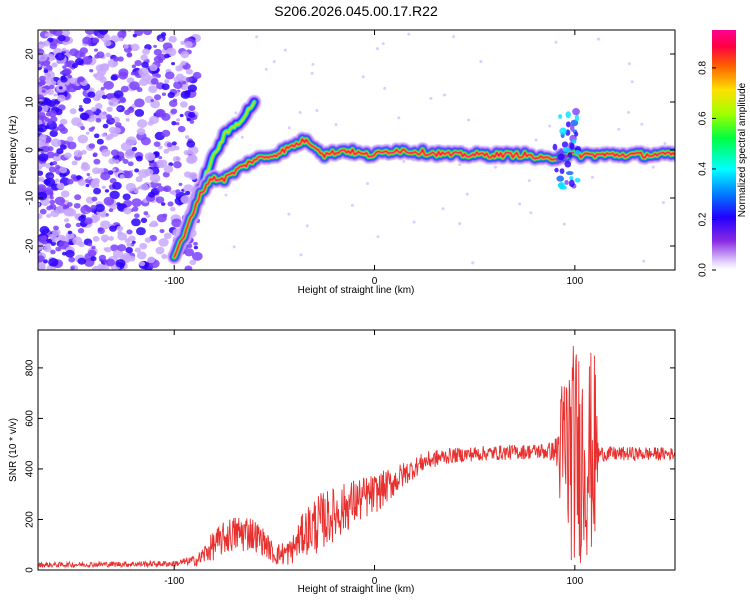 This screenshot has height=600, width=750. I want to click on colorbar-tick-label: 0.4, so click(703, 169).